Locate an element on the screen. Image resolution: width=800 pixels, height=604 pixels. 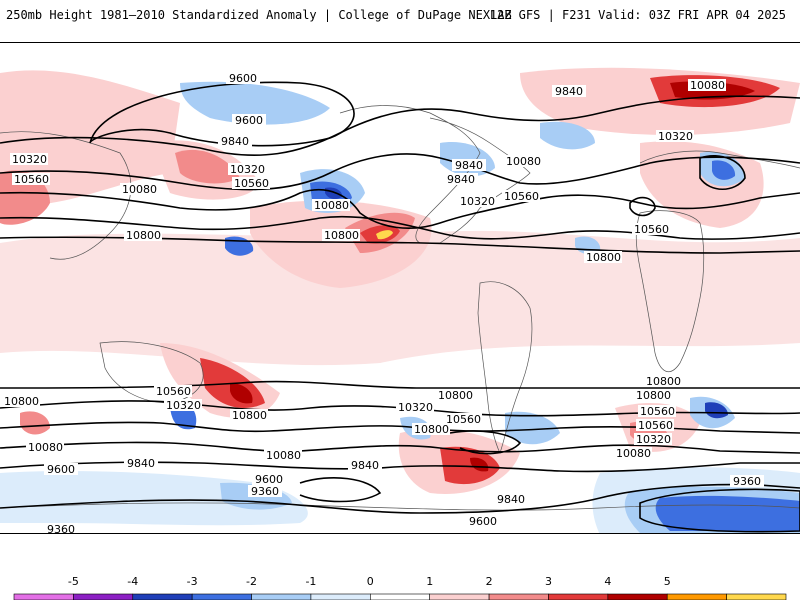
colorbar-tick-label: 1 is located at coordinates (429, 581).